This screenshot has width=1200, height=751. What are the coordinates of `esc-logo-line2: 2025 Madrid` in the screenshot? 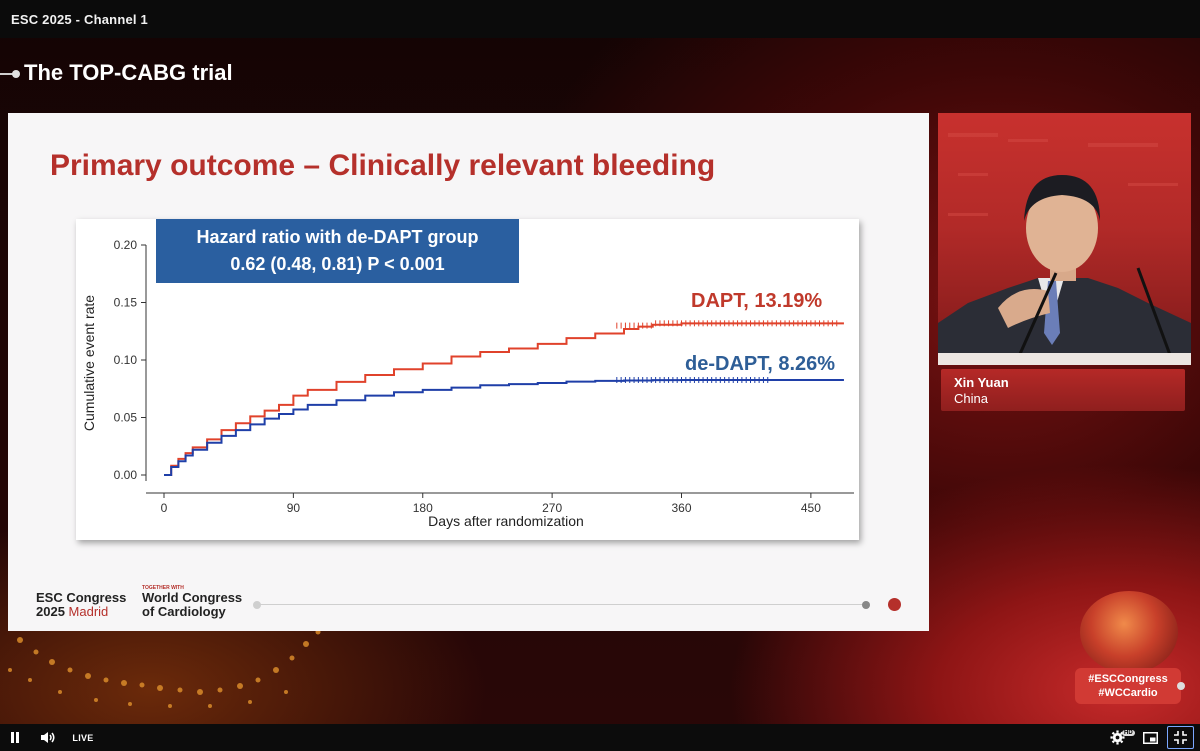 It's located at (81, 612).